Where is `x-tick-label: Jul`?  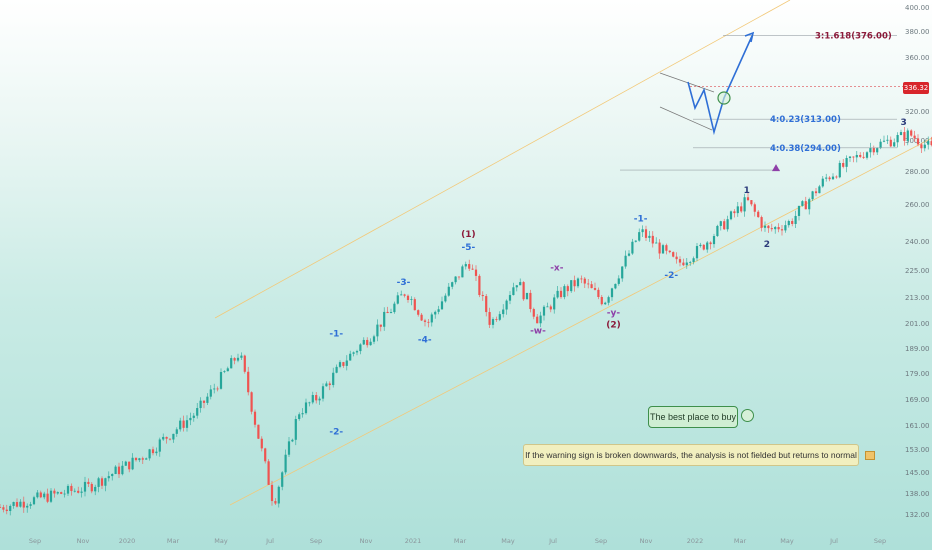 x-tick-label: Jul is located at coordinates (269, 541).